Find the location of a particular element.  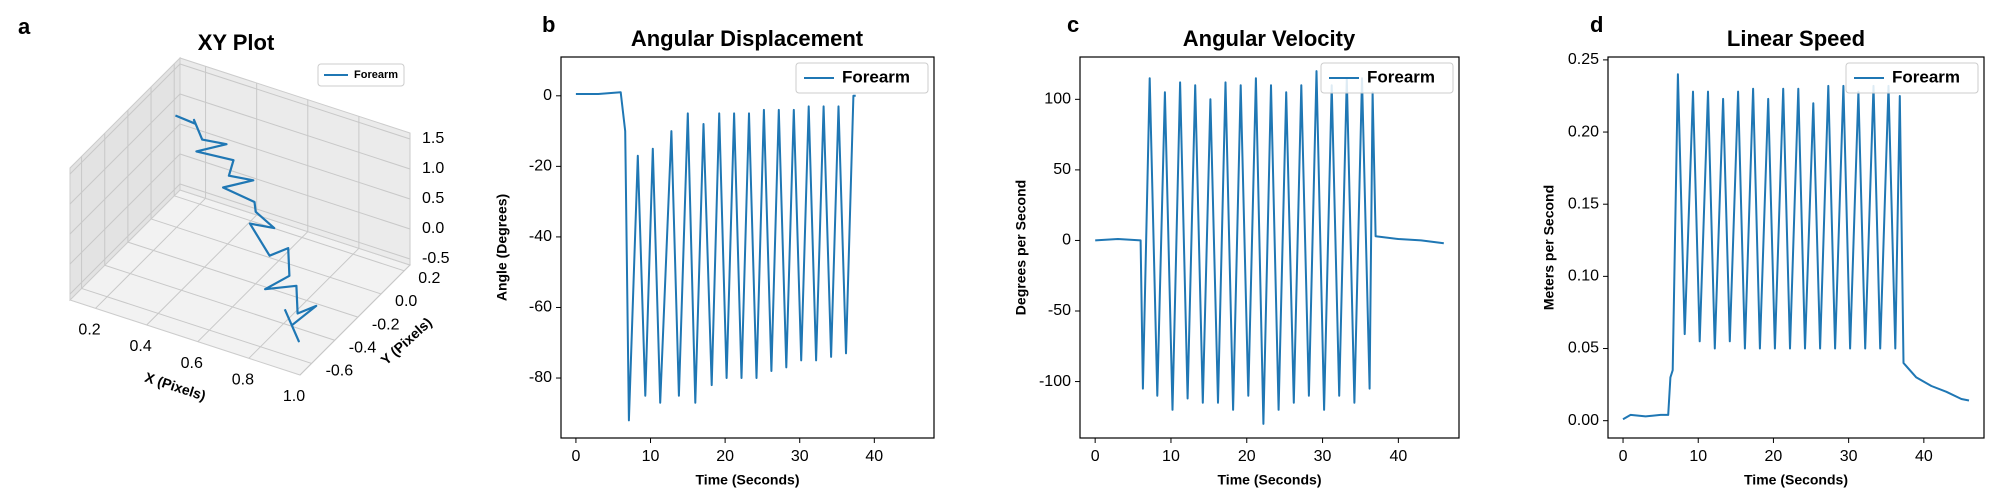

y-axis-label: Meters per Second is located at coordinates (1549, 247).